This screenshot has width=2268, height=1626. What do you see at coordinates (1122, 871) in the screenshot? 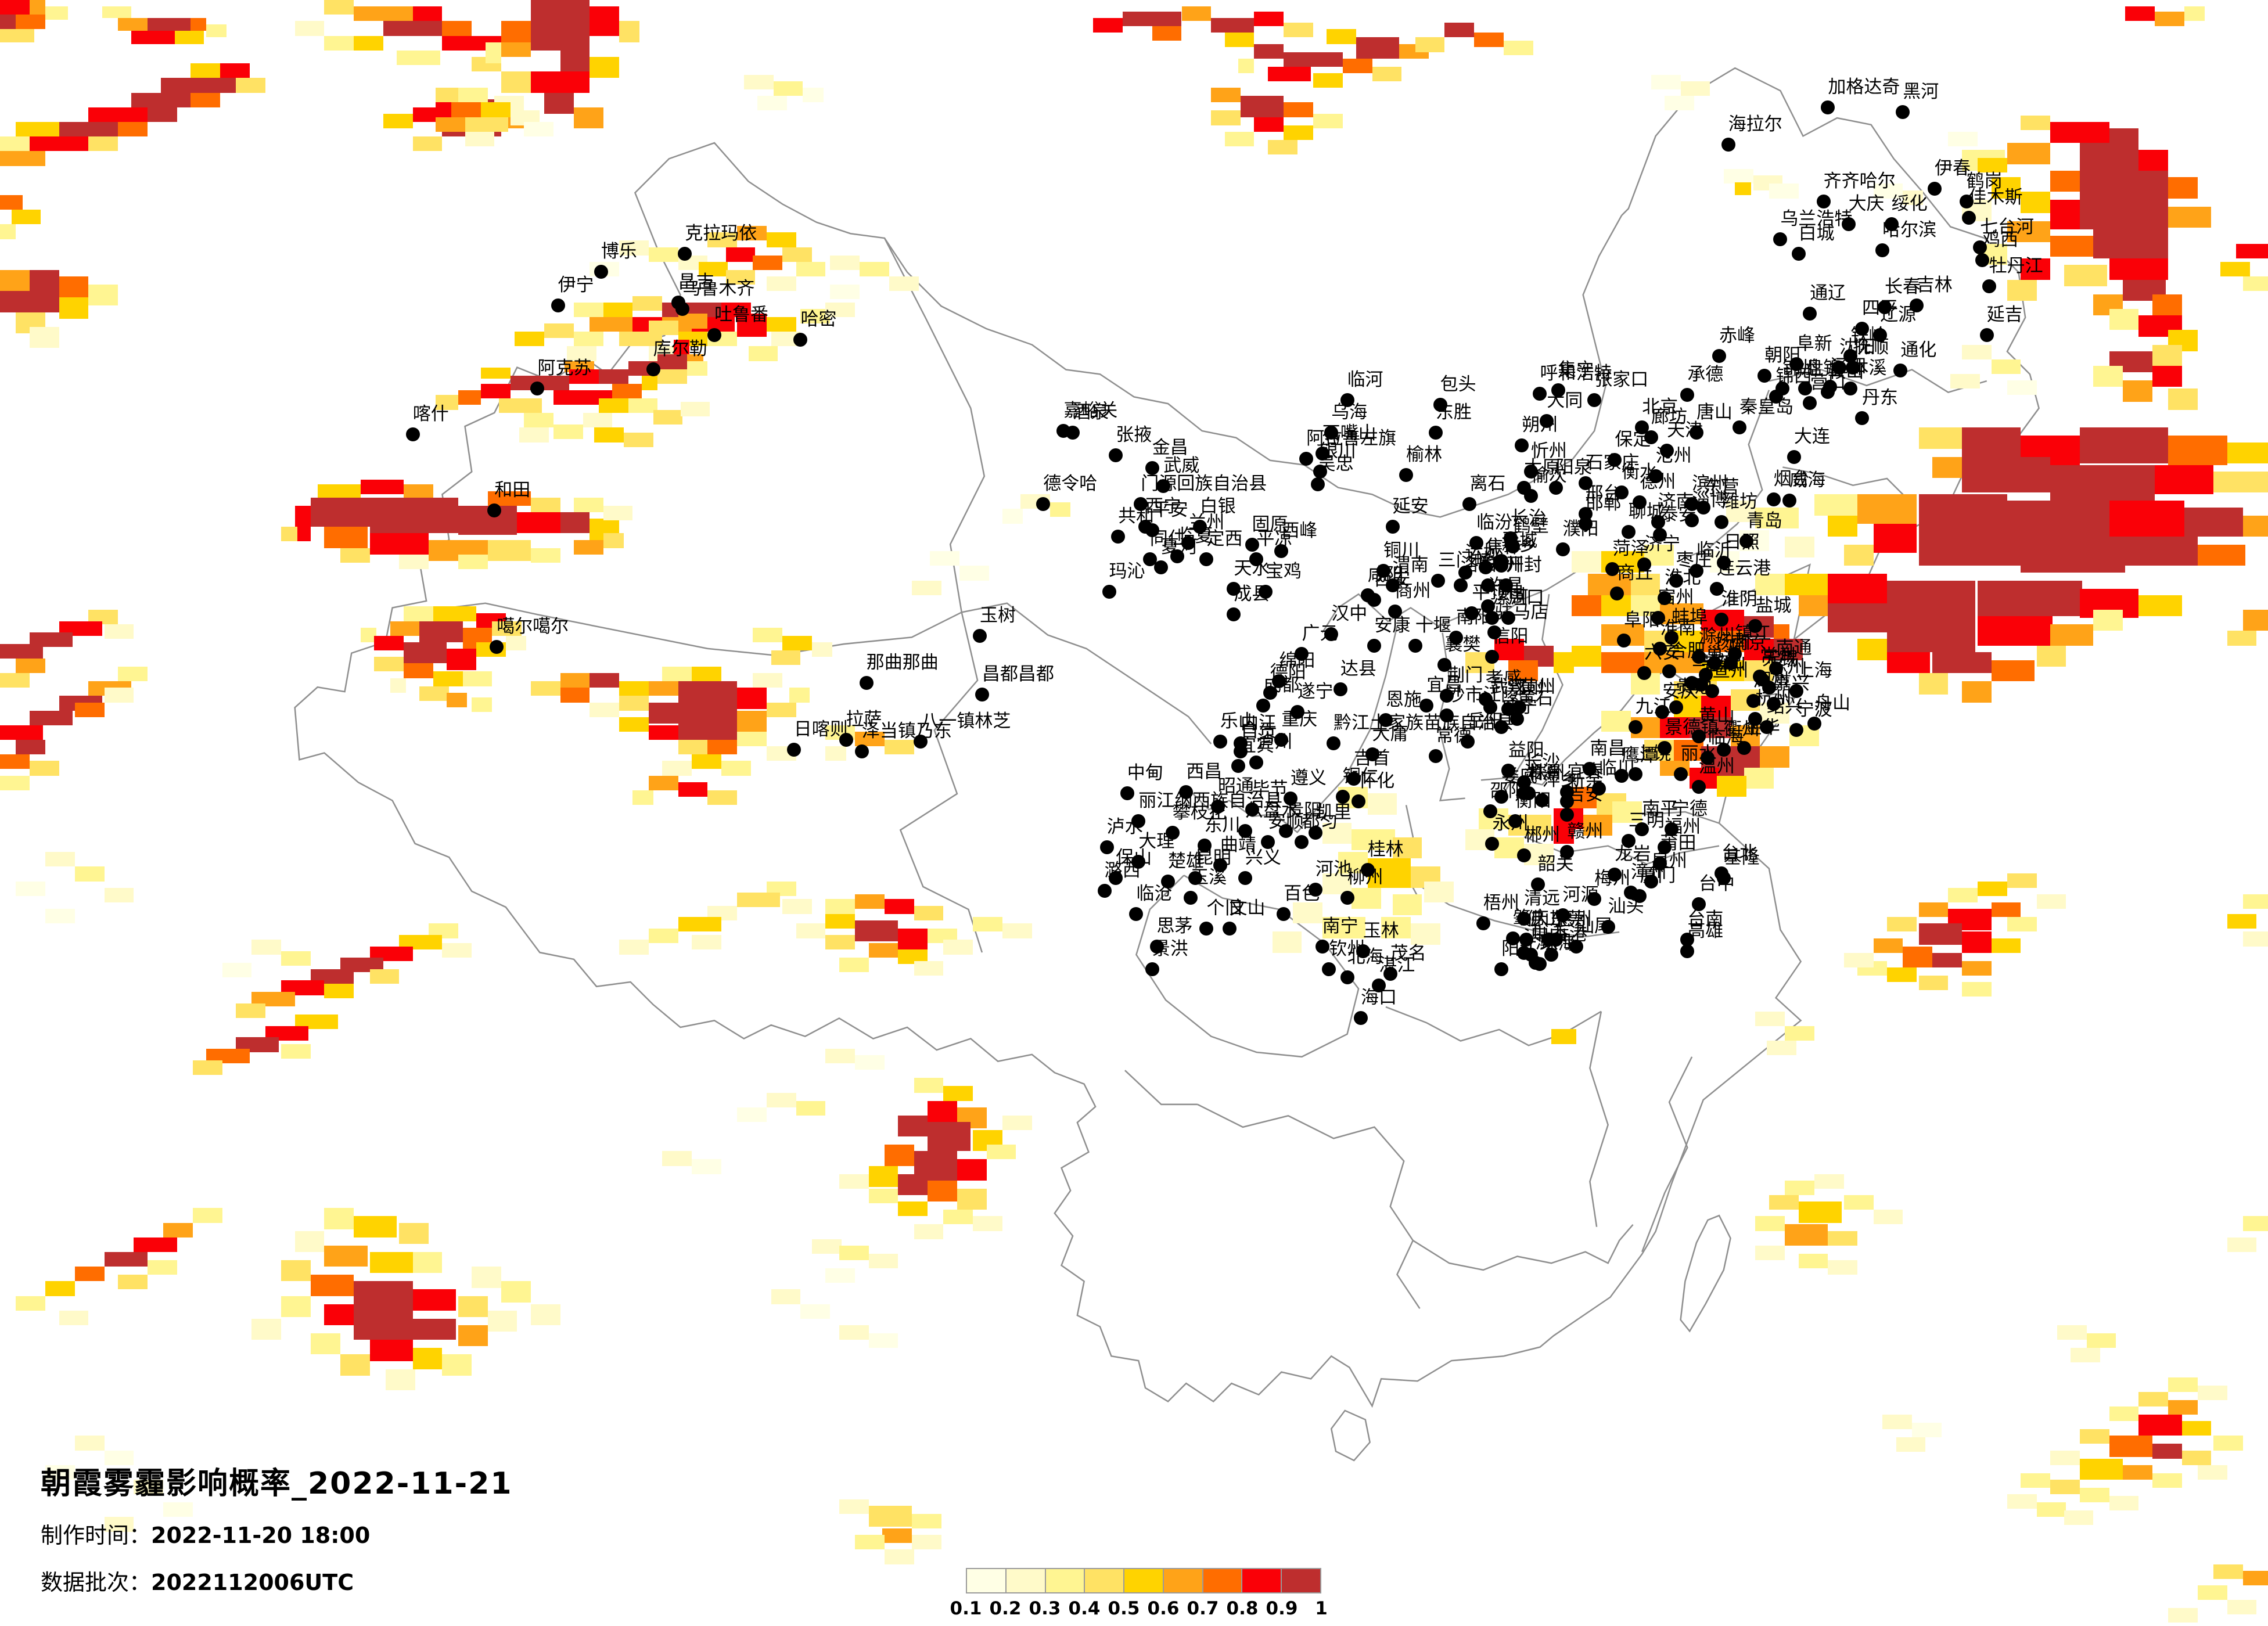
I see `city-label: 潞西` at bounding box center [1122, 871].